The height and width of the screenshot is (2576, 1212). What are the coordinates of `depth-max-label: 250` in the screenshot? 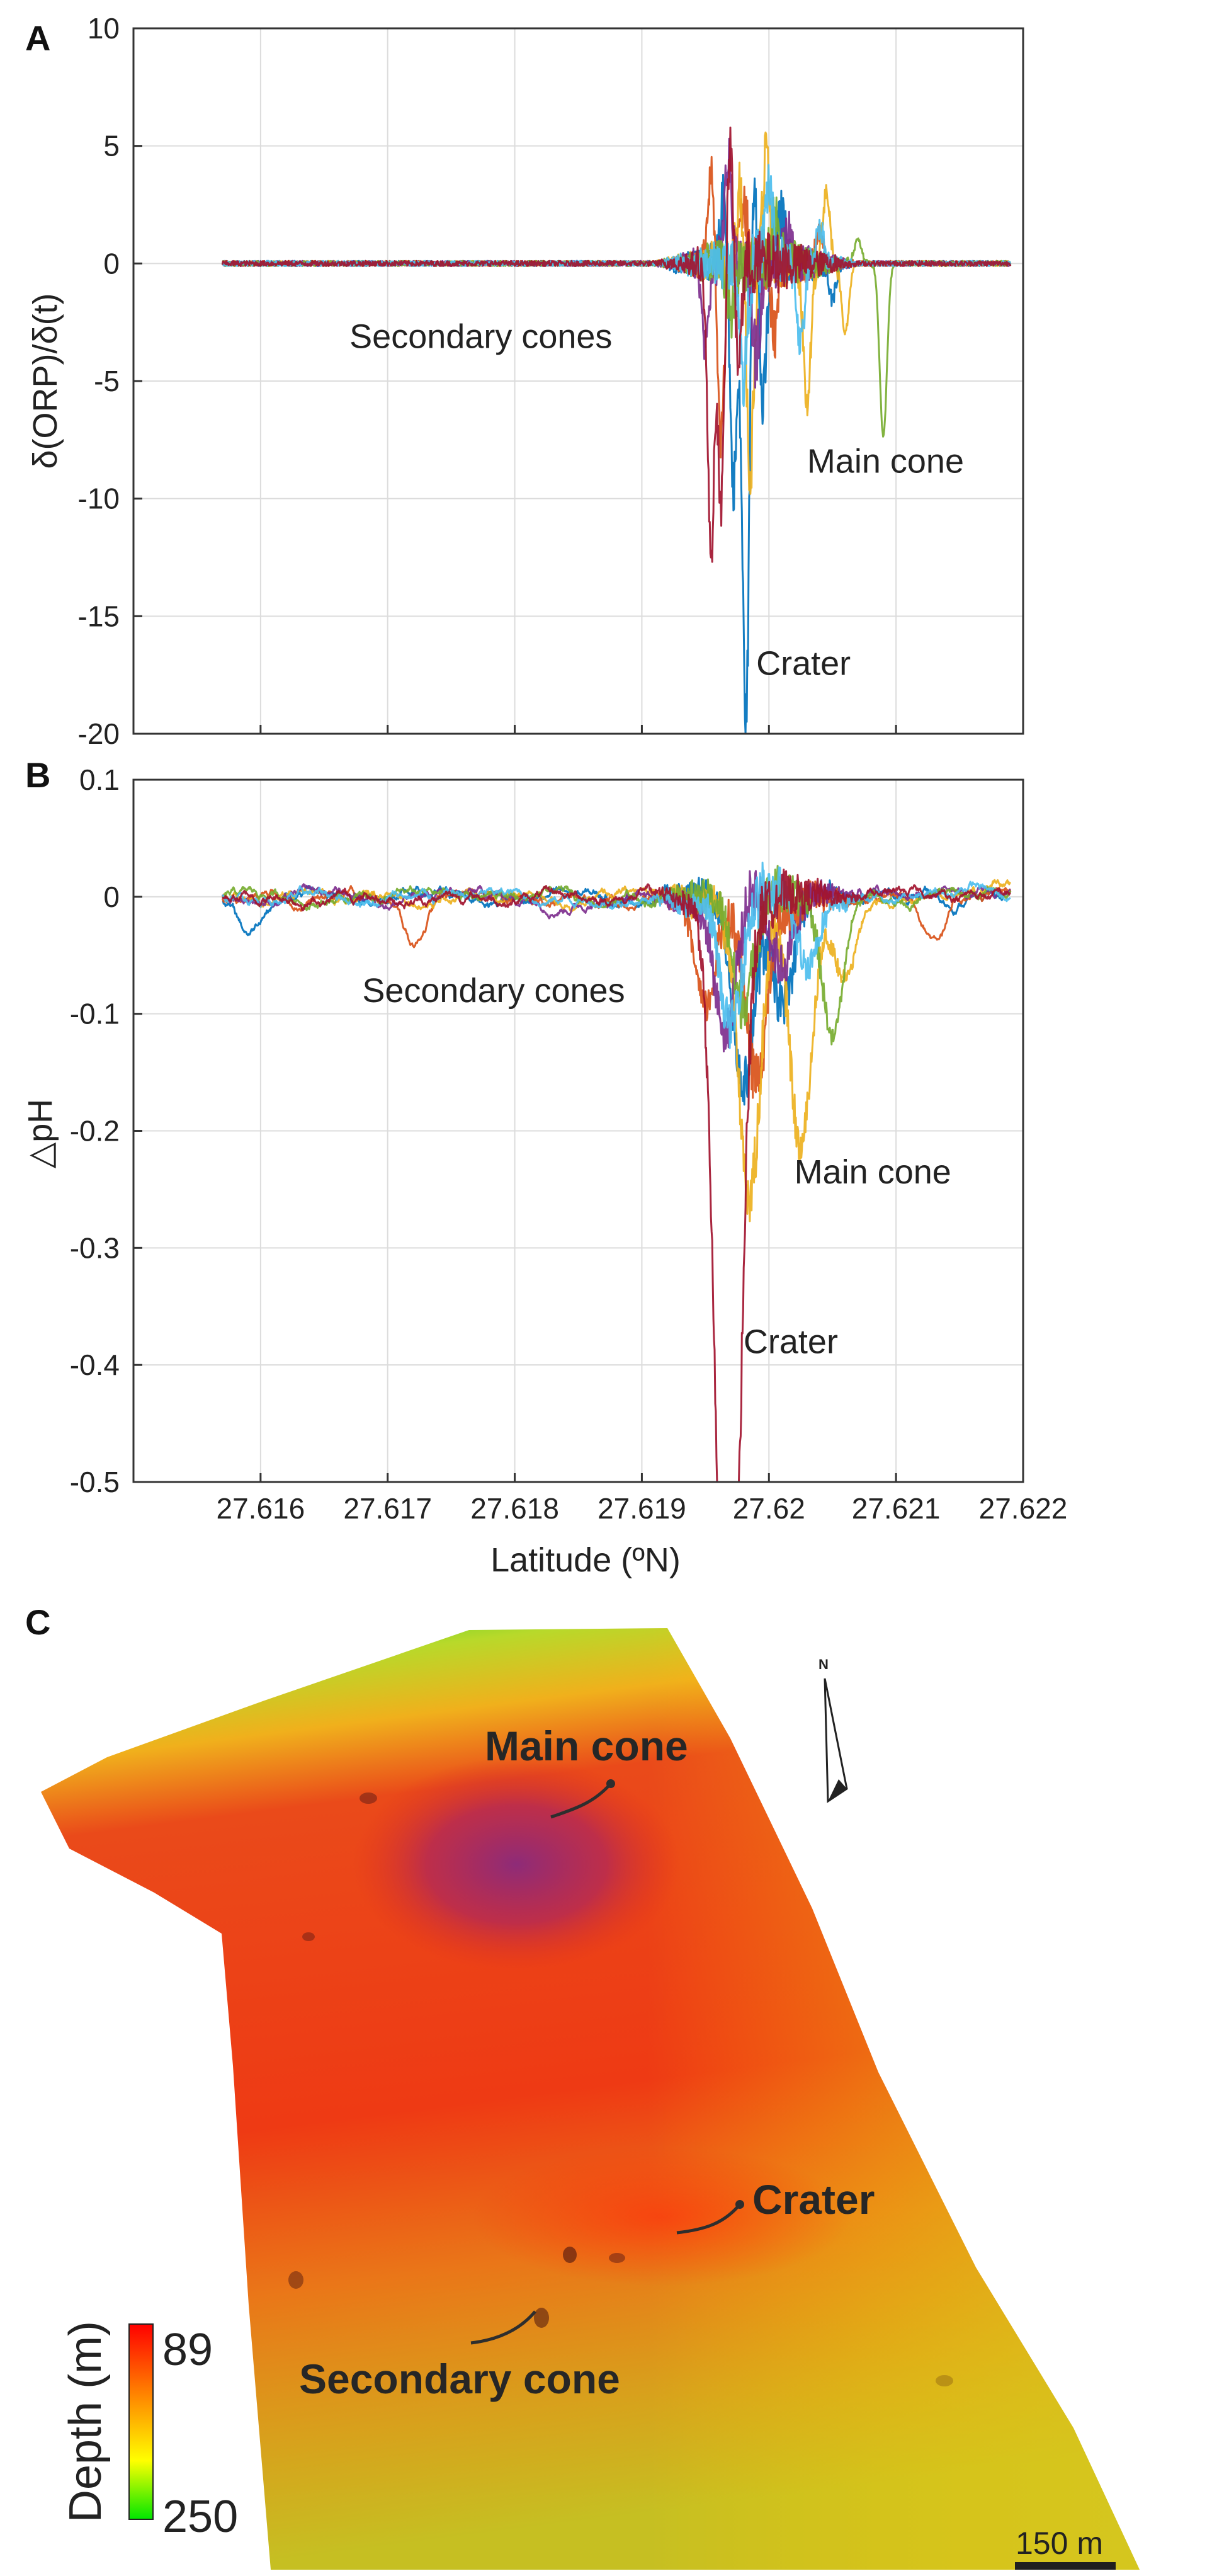 It's located at (200, 2517).